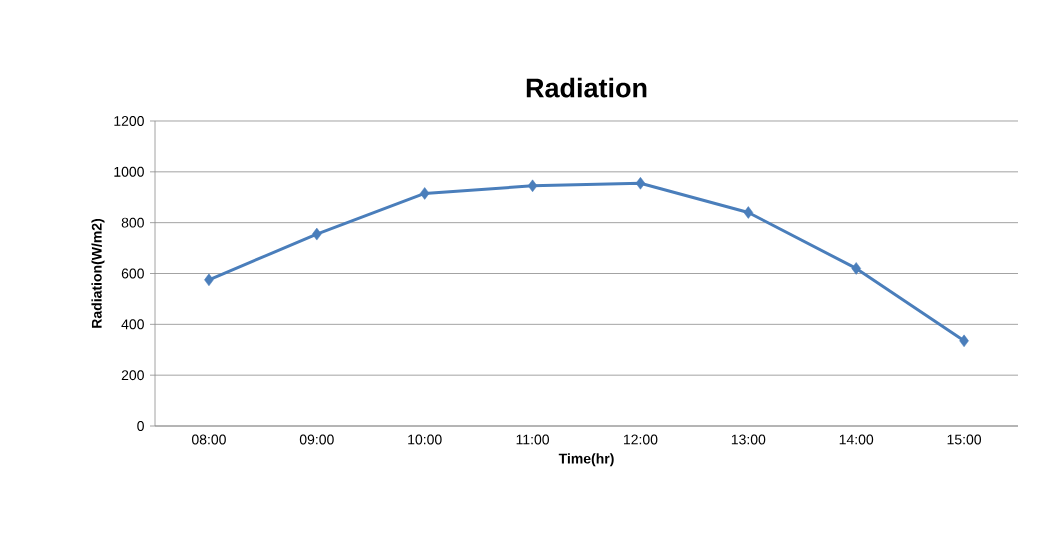 The image size is (1039, 544). Describe the element at coordinates (640, 439) in the screenshot. I see `x-tick-label: 12:00` at that location.